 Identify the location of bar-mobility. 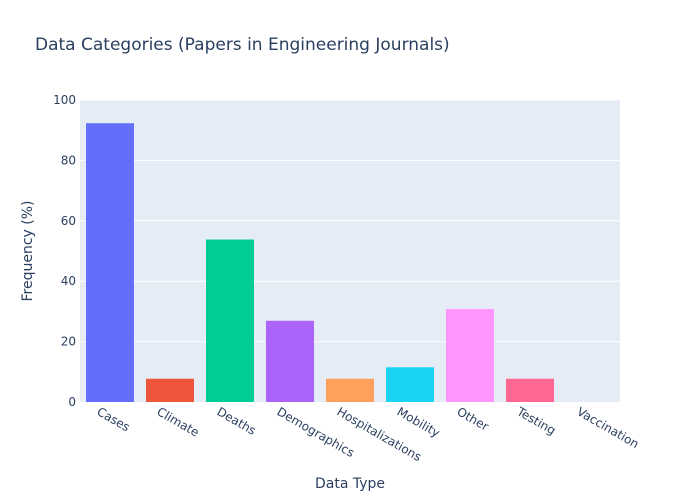
(410, 384).